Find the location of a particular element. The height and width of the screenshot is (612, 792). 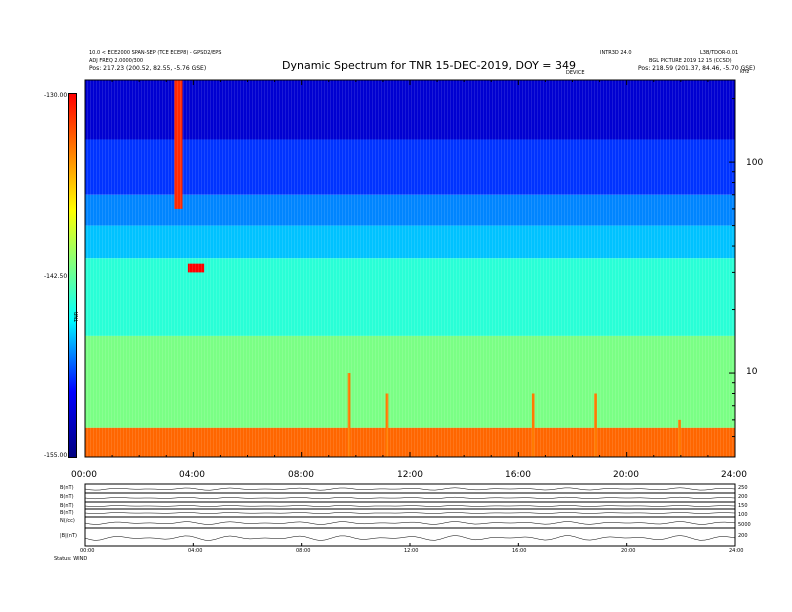

x-tick-label: 24:00 is located at coordinates (734, 475).